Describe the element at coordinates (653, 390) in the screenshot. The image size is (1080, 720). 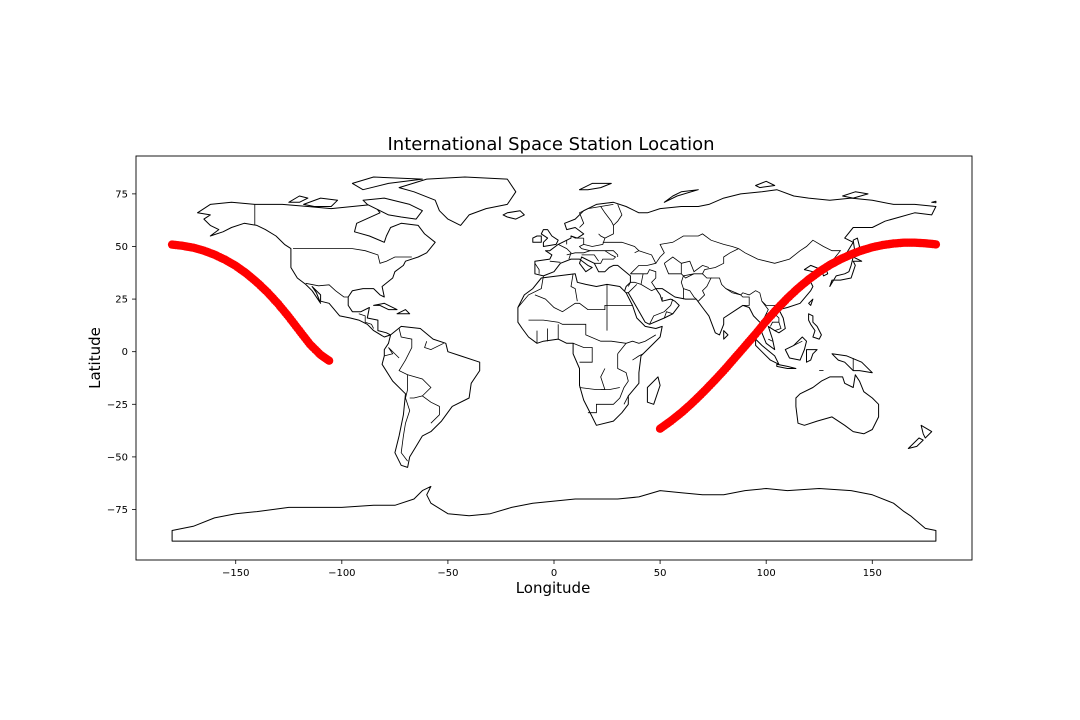
I see `land-madagascar` at that location.